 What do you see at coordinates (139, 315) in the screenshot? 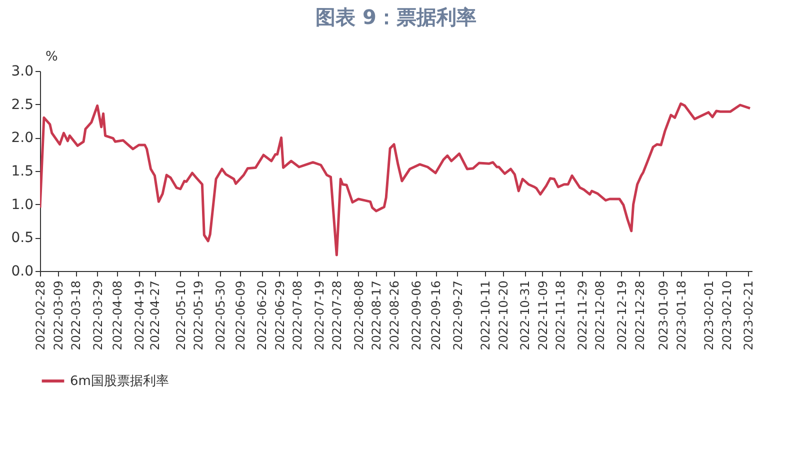
I see `x-tick-label: 2022-04-19` at bounding box center [139, 315].